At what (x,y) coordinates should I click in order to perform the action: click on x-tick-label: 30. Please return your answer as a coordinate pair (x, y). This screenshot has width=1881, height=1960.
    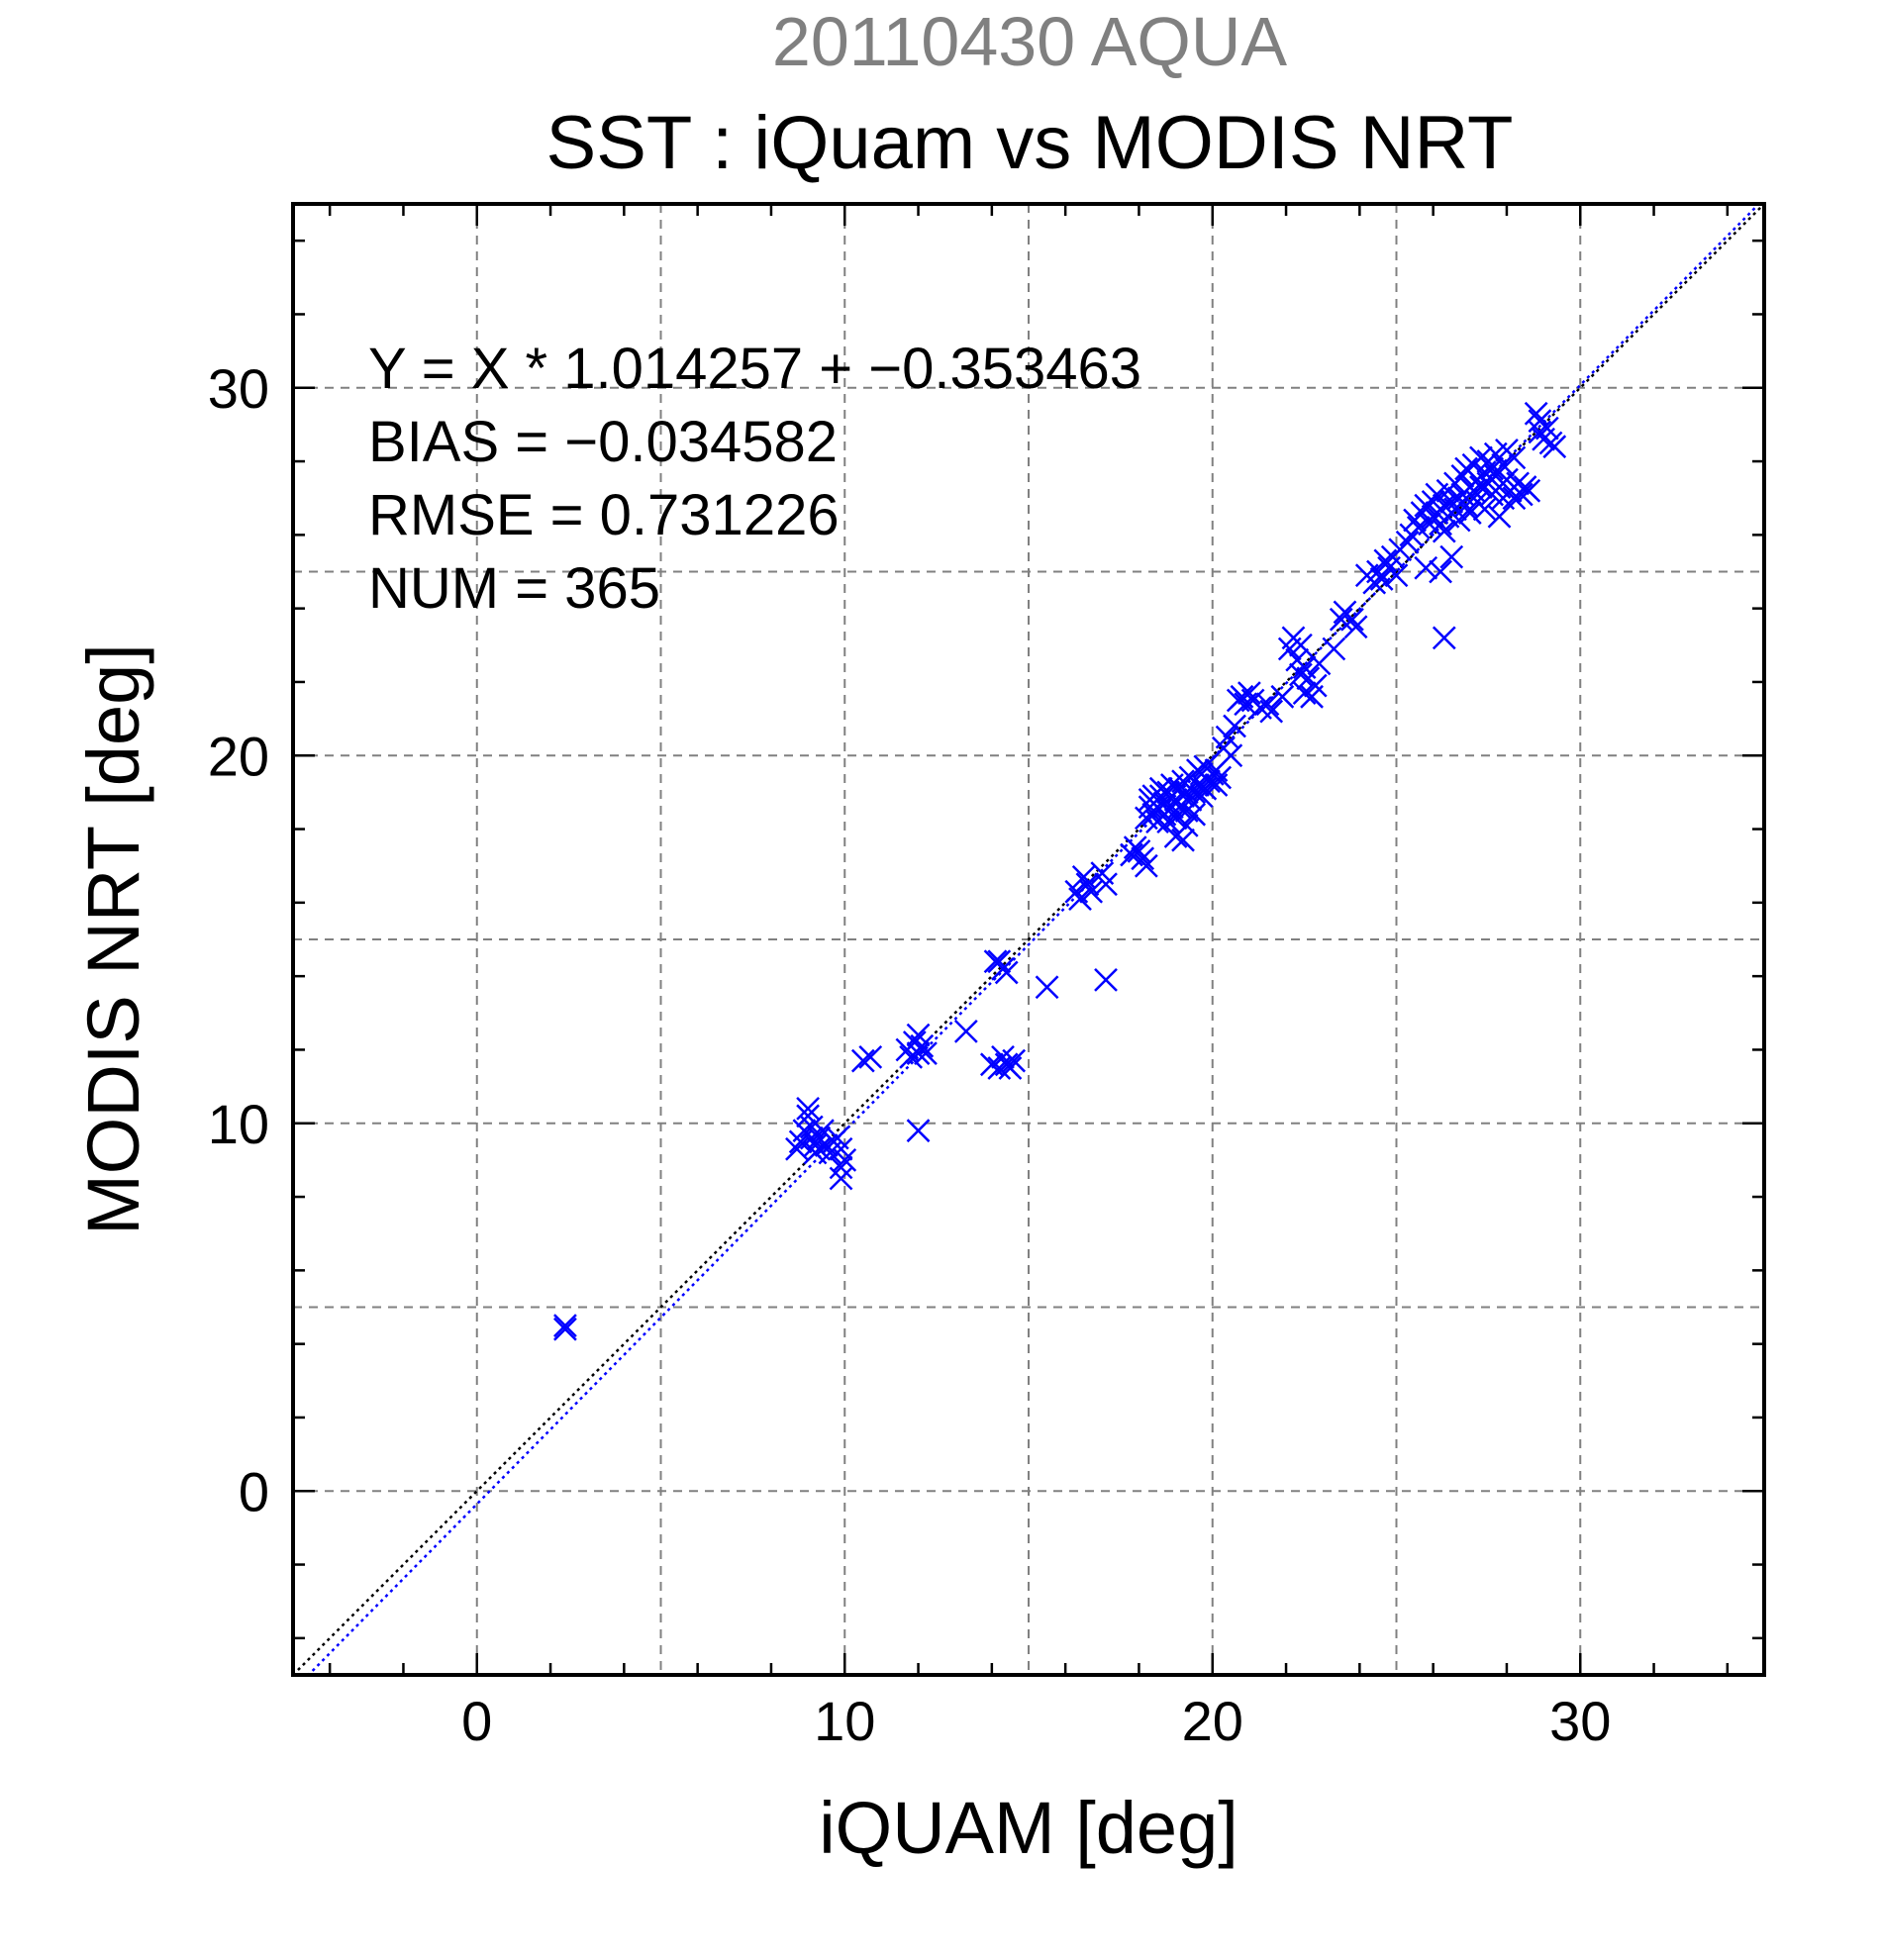
    Looking at the image, I should click on (1580, 1721).